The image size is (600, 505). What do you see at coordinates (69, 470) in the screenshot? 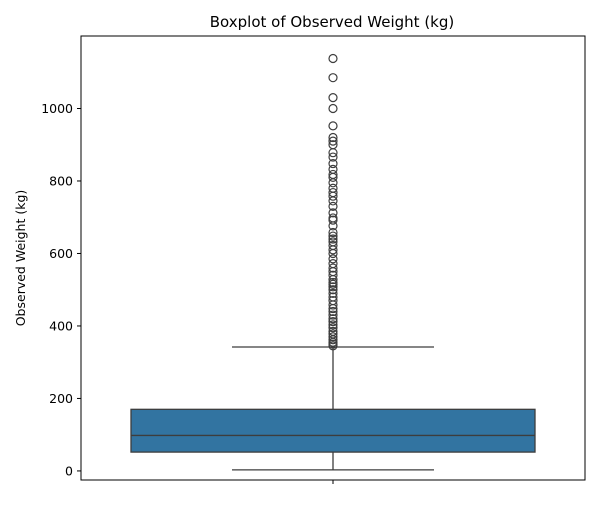
I see `y-tick-label: 0` at bounding box center [69, 470].